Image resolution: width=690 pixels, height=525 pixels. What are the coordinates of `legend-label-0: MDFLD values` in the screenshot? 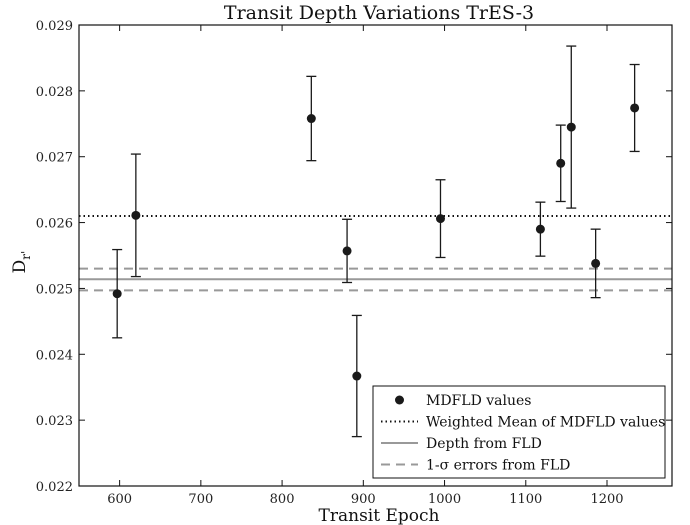 It's located at (478, 401).